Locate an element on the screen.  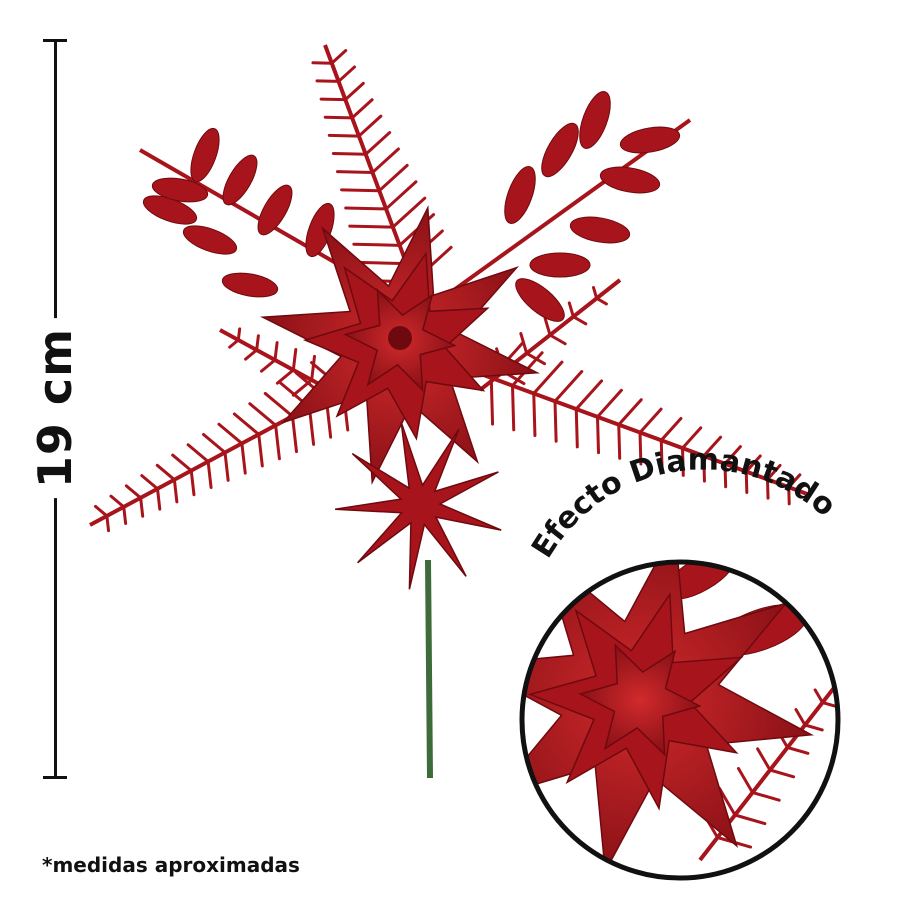
height-label: 19 cm is located at coordinates (55, 408).